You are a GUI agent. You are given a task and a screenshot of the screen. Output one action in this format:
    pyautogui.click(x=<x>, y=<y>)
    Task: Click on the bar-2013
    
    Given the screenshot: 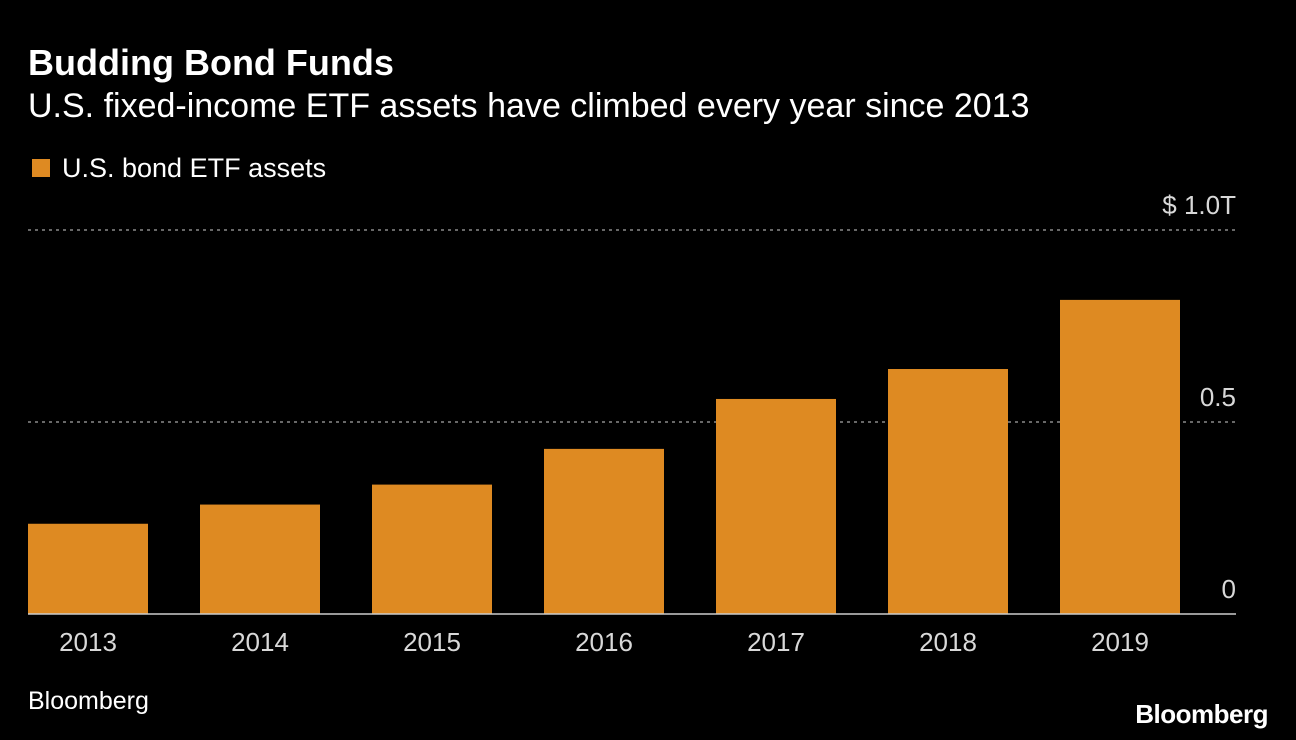 What is the action you would take?
    pyautogui.click(x=88, y=568)
    